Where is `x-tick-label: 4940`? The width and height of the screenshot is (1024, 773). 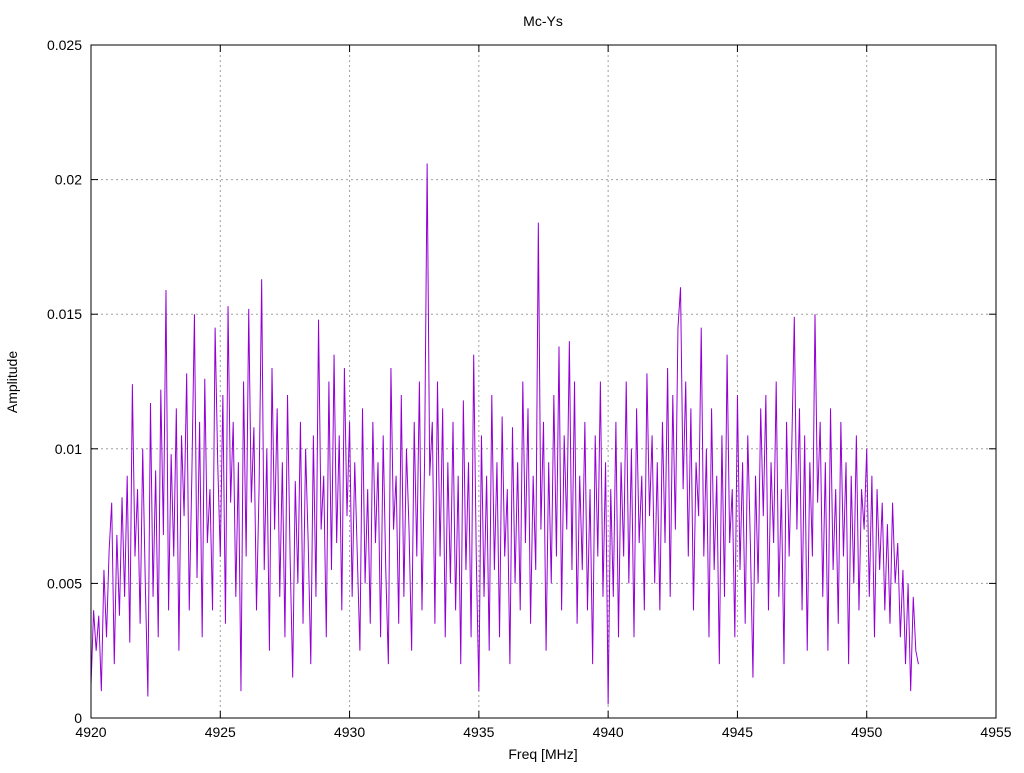
x-tick-label: 4940 is located at coordinates (608, 732).